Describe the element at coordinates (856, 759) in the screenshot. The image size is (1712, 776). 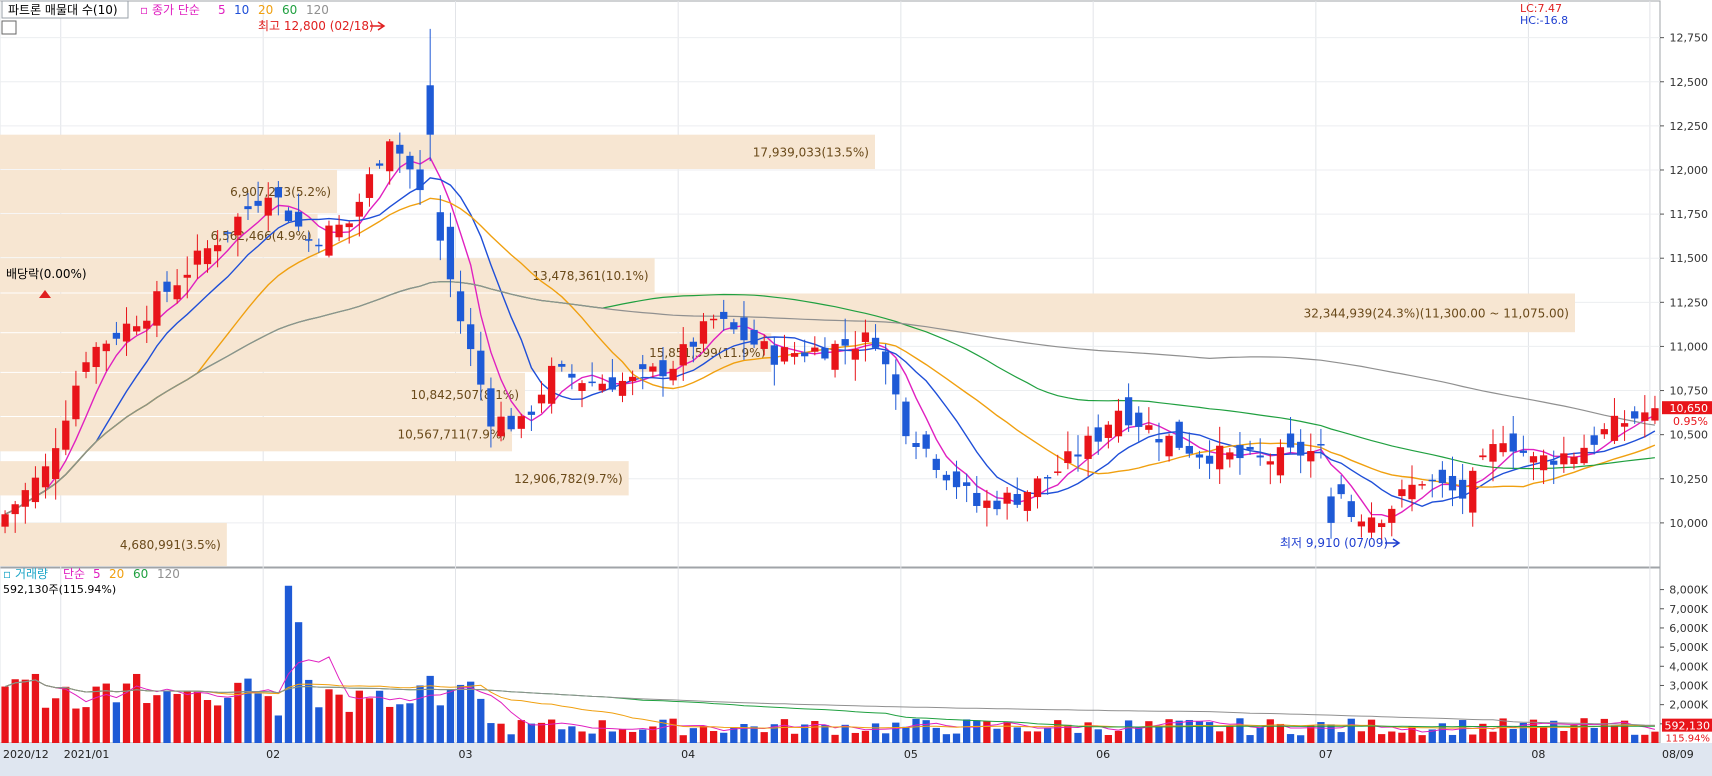
I see `x-axis-band` at that location.